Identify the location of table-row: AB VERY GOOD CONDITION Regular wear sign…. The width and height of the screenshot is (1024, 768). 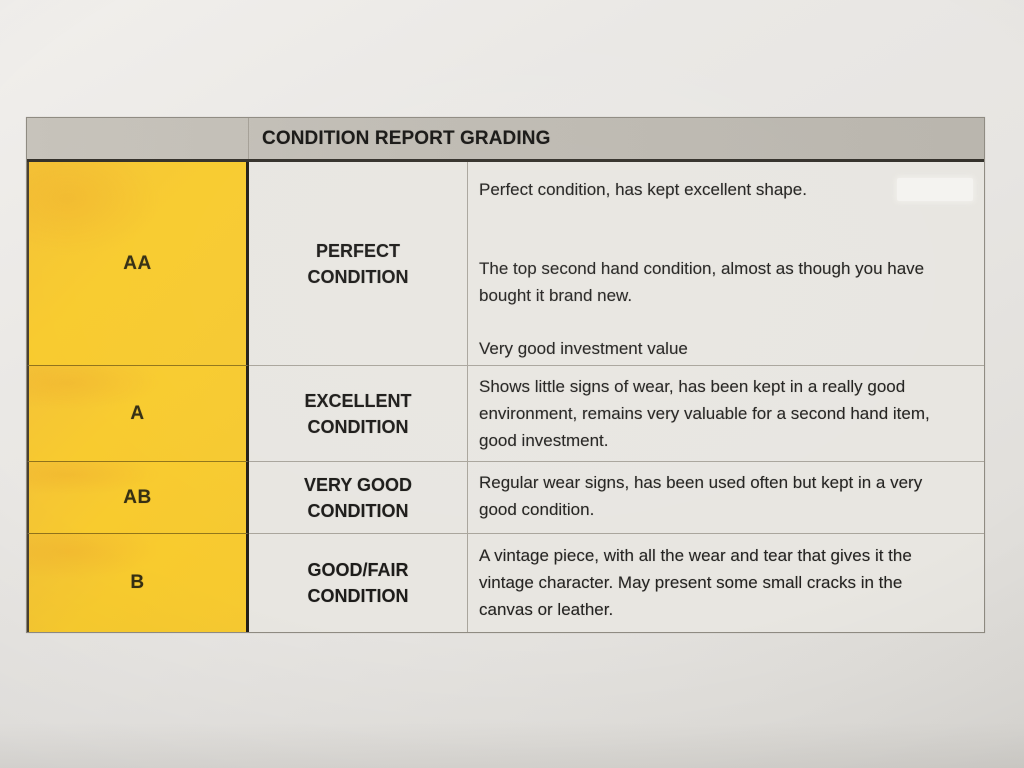
(505, 498).